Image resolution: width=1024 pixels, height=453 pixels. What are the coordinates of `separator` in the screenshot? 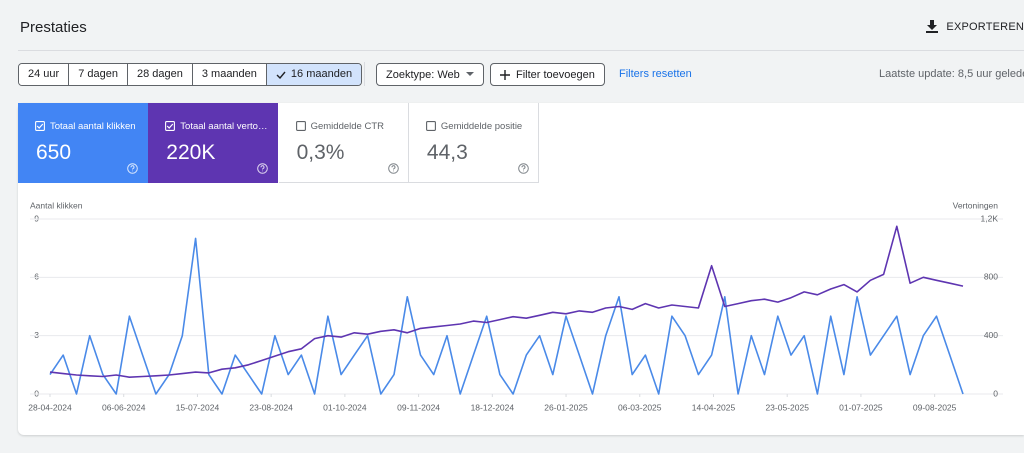 It's located at (364, 74).